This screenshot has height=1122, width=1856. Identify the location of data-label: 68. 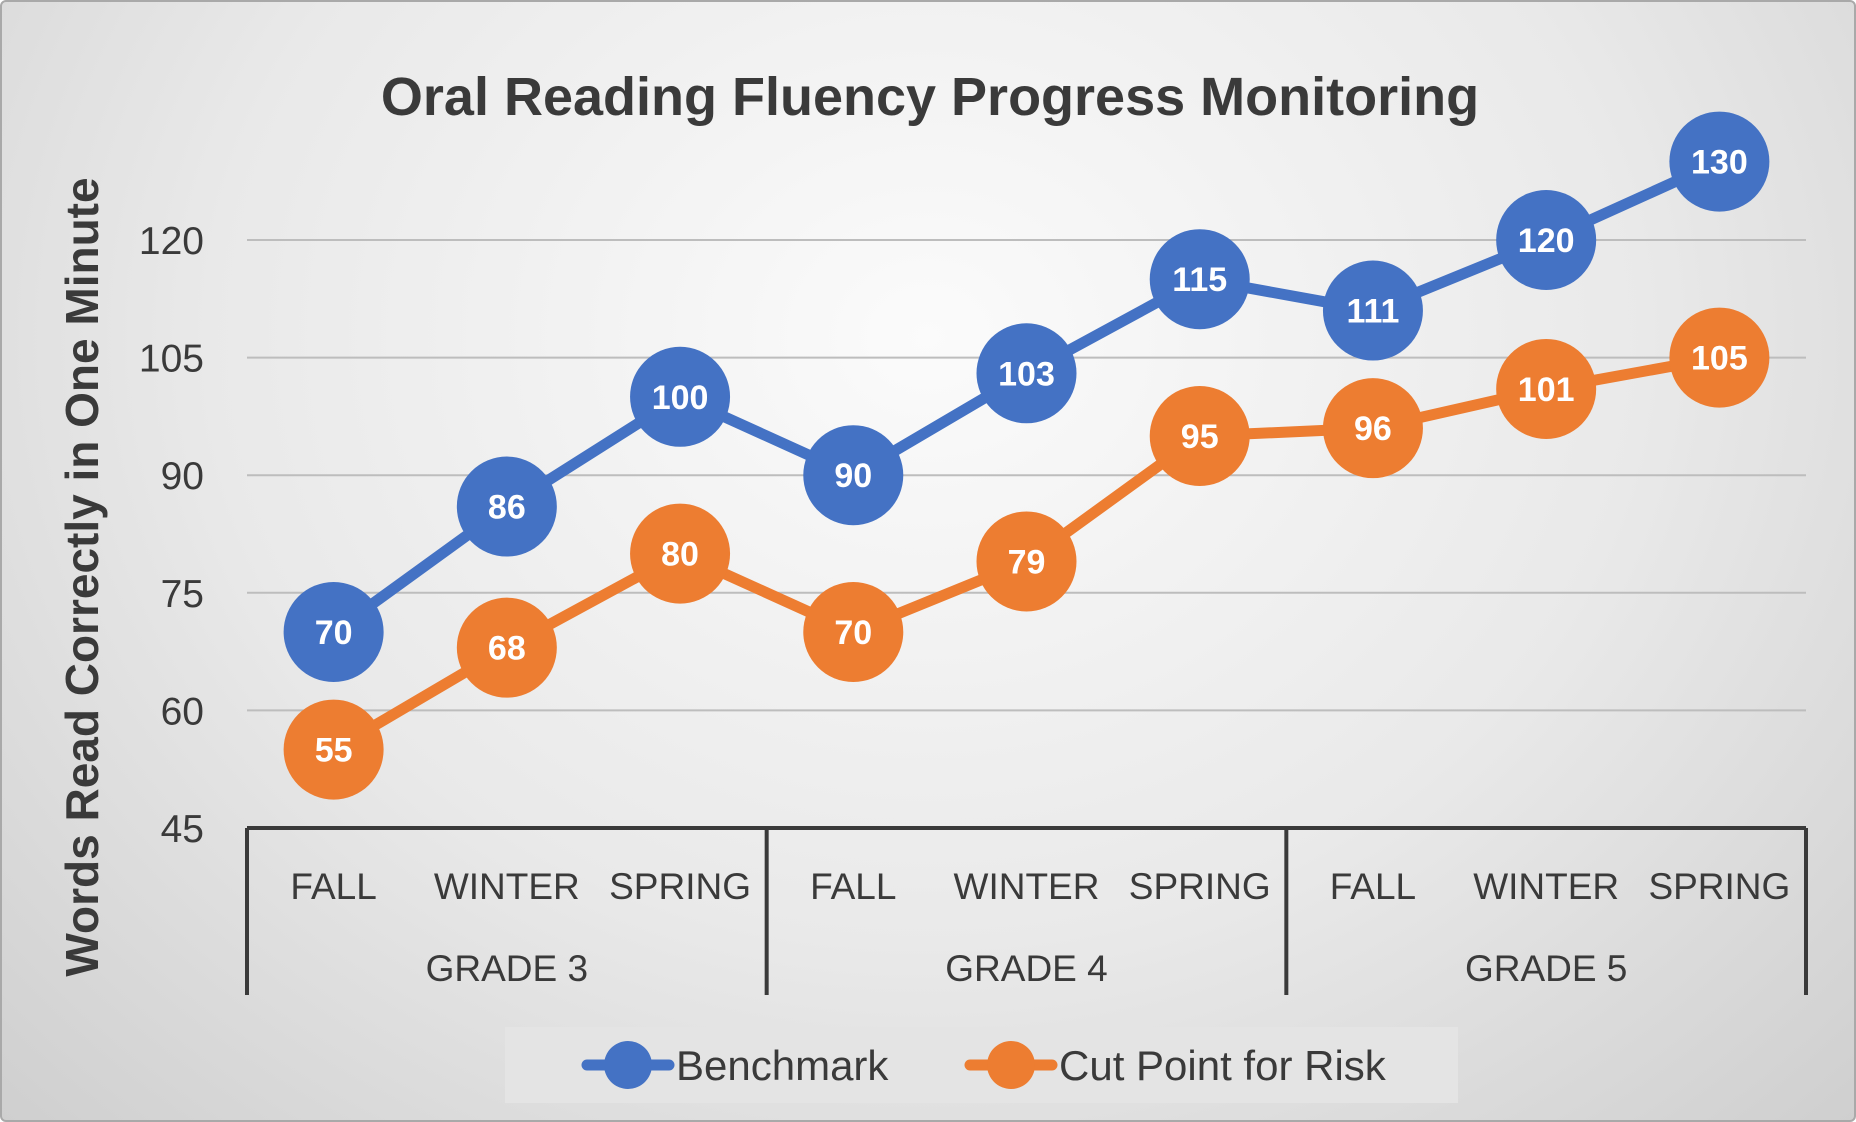
(507, 649).